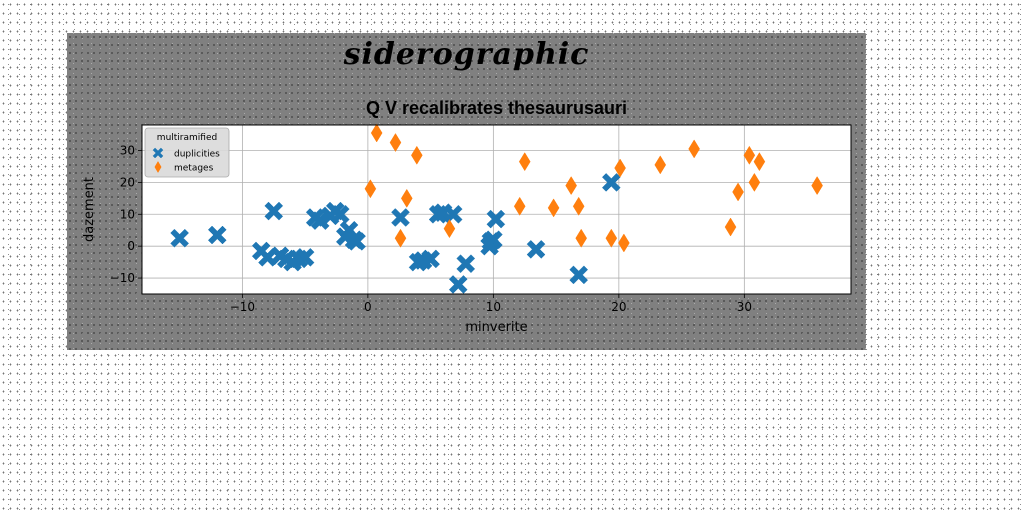 The height and width of the screenshot is (512, 1024). Describe the element at coordinates (89, 209) in the screenshot. I see `y-axis-label: dazement` at that location.